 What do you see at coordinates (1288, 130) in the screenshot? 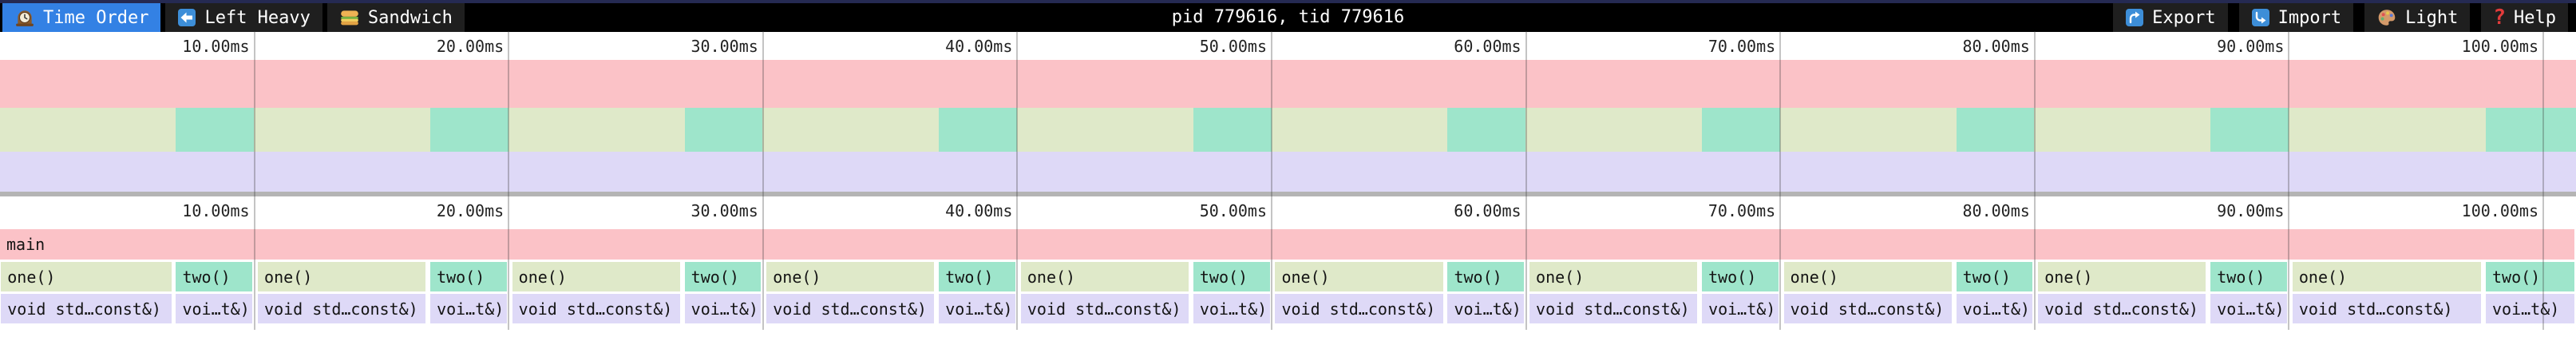
I see `minimap-band-one-two` at bounding box center [1288, 130].